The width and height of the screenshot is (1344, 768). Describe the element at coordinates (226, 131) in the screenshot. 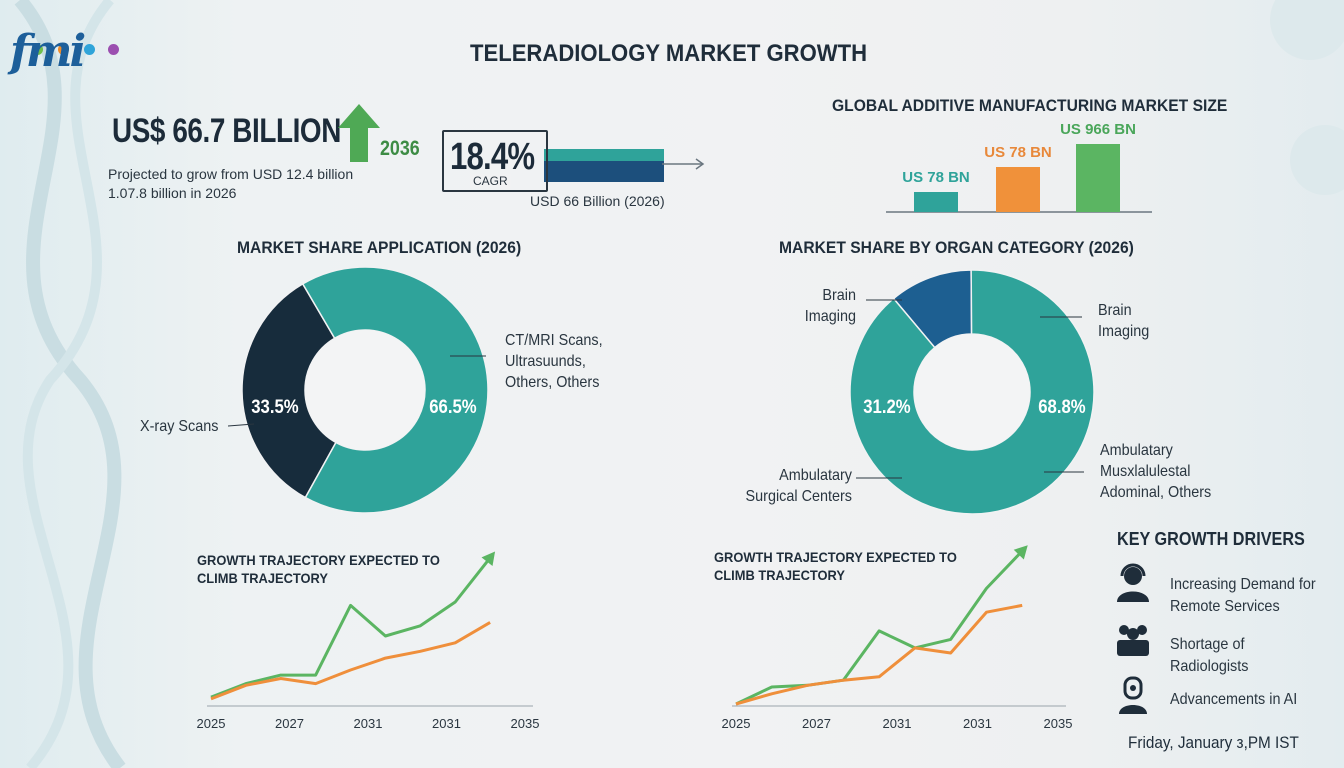

I see `headline-value: US$ 66.7 BILLION` at that location.